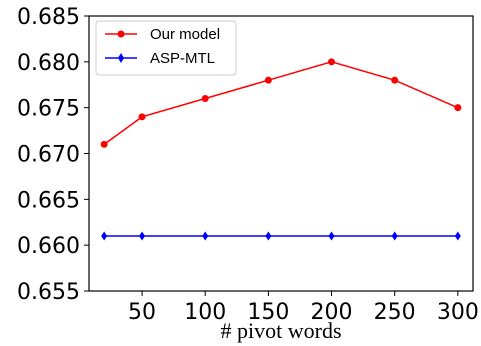  Describe the element at coordinates (48, 63) in the screenshot. I see `y-tick-label: 0.680` at that location.